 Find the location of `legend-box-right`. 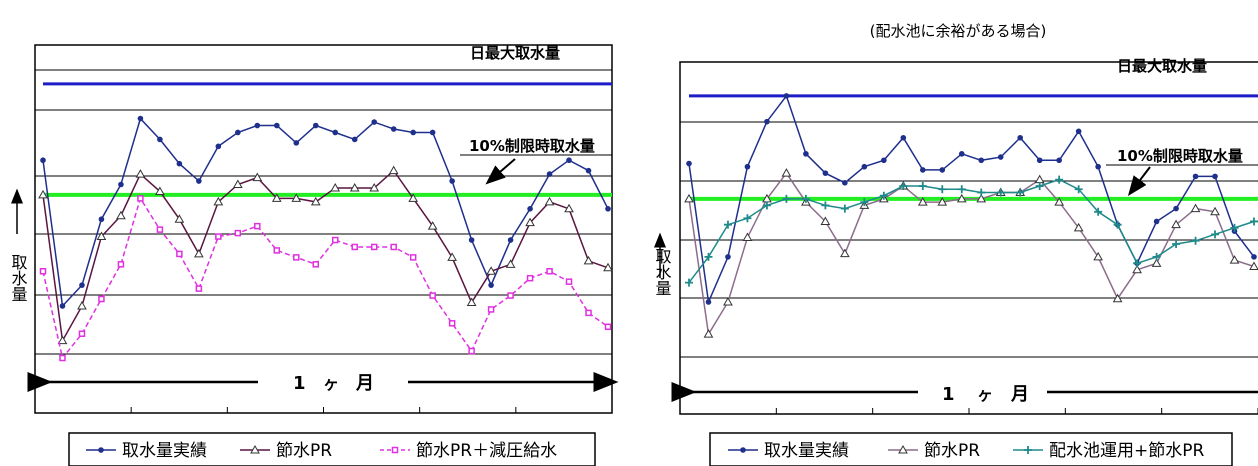

legend-box-right is located at coordinates (971, 449).